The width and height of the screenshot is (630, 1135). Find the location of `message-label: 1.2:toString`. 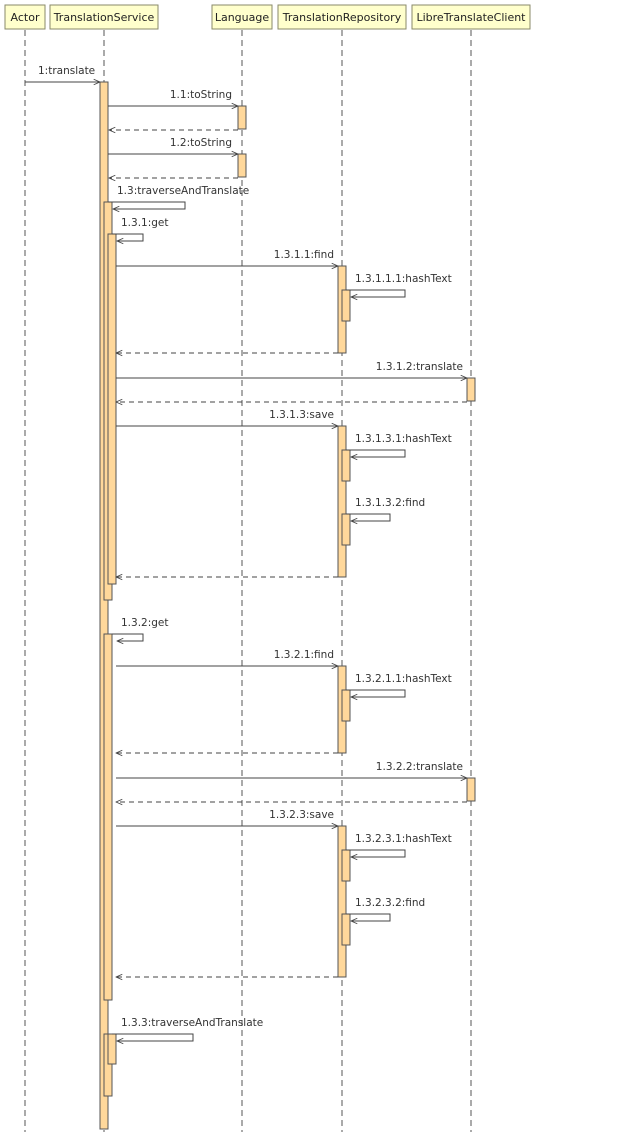

message-label: 1.2:toString is located at coordinates (201, 143).